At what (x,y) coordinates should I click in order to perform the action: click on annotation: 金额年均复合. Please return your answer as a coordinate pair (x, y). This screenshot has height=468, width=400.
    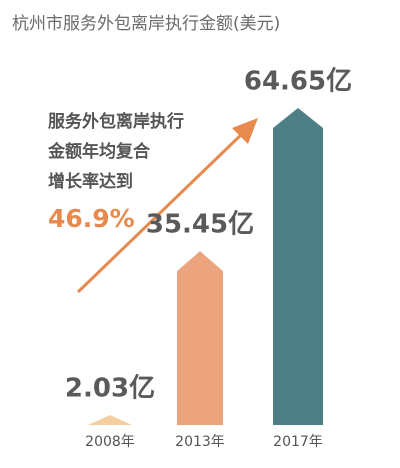
    Looking at the image, I should click on (99, 151).